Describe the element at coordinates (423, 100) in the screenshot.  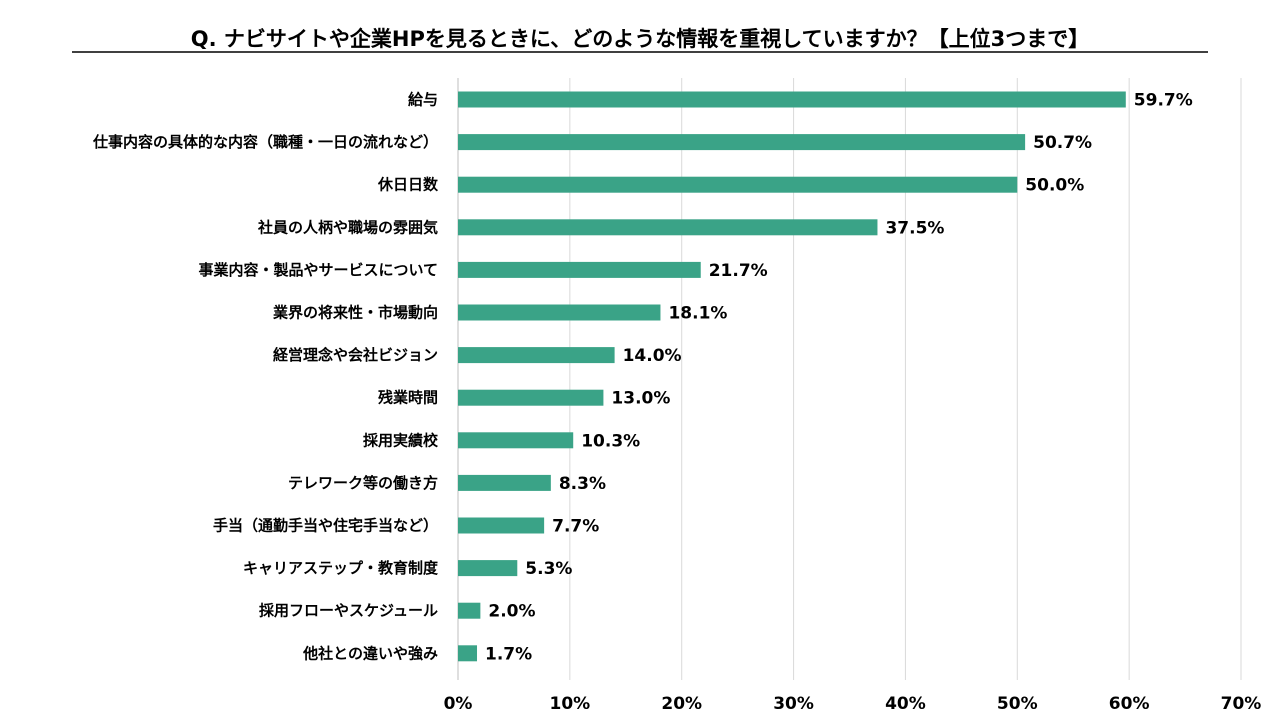
I see `category-label: 給与` at that location.